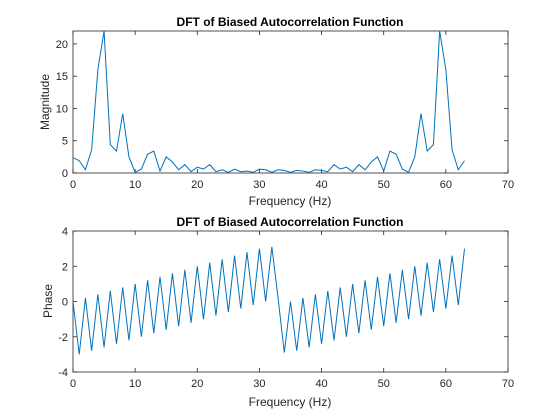 Image resolution: width=560 pixels, height=420 pixels. Describe the element at coordinates (63, 373) in the screenshot. I see `phase-y-tick-label: -4` at that location.